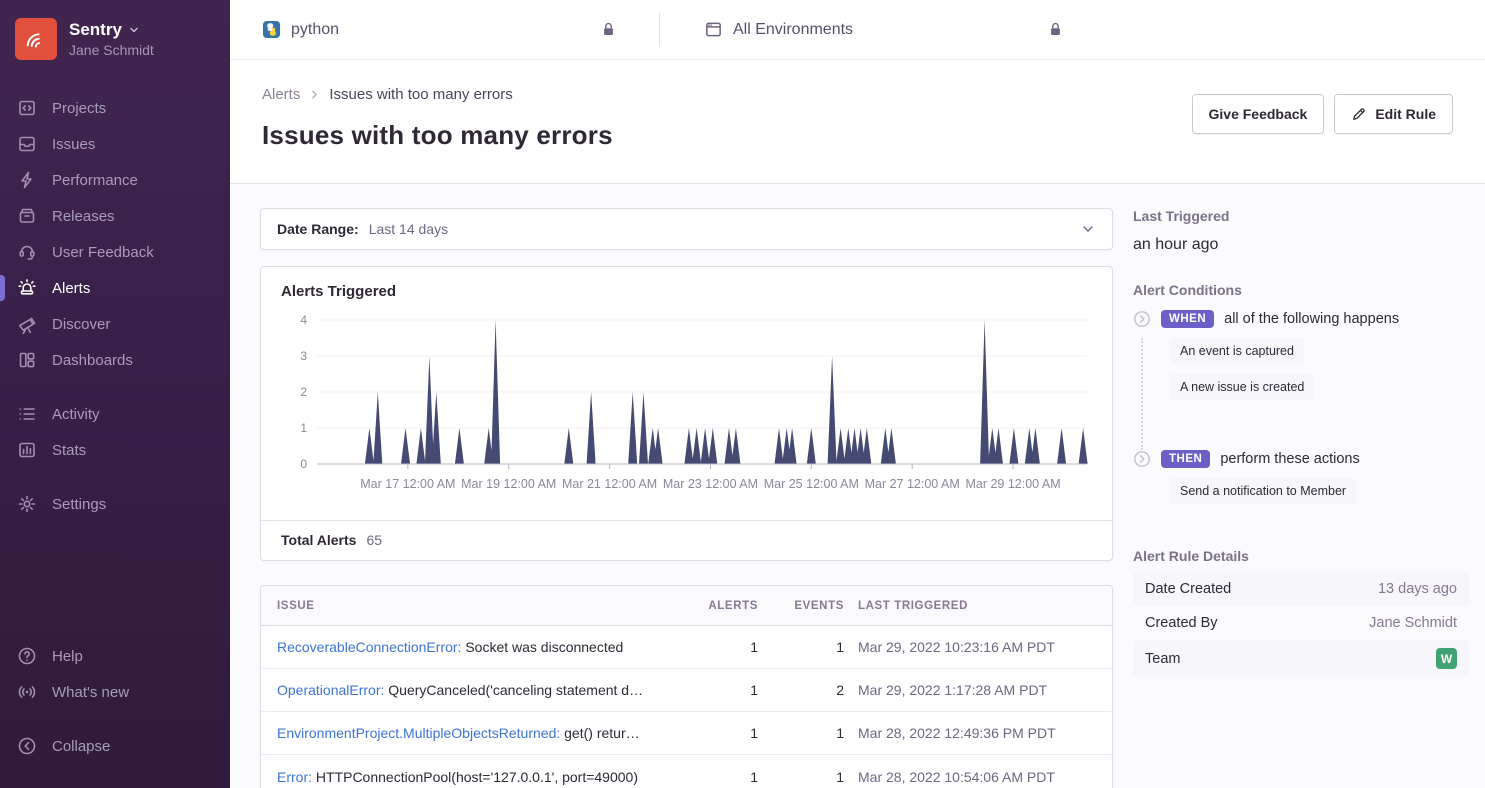 The image size is (1485, 788). I want to click on svg-text: Mar 17 12:00 AM, so click(407, 484).